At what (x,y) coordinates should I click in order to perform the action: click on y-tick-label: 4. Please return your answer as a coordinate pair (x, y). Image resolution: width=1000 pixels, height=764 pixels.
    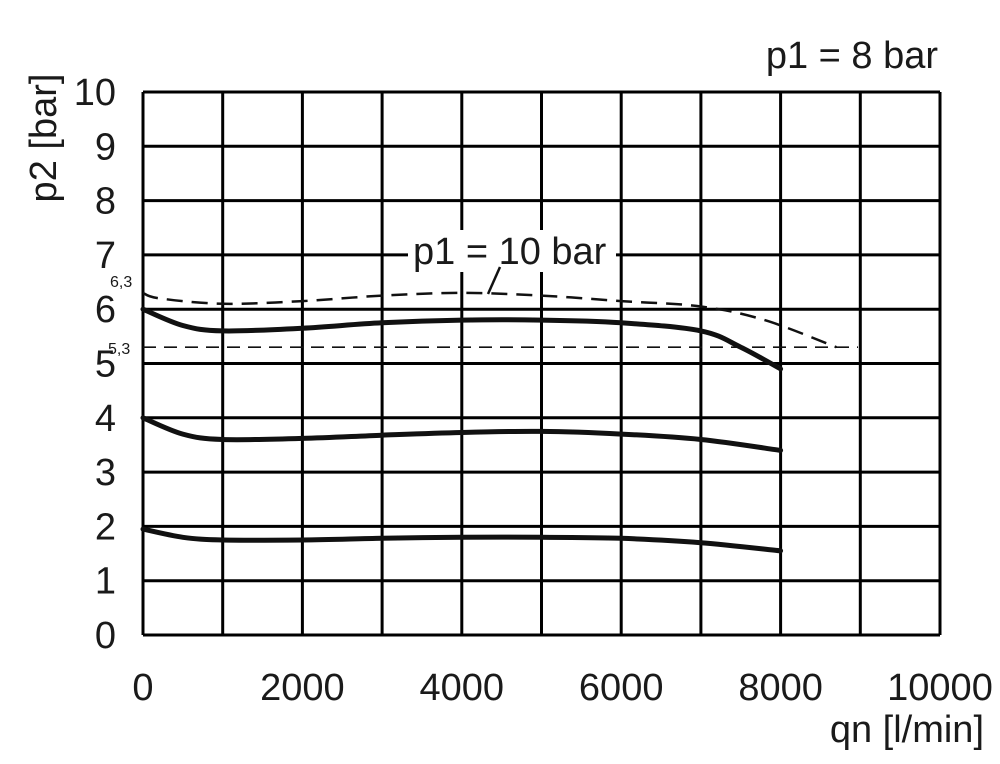
    Looking at the image, I should click on (105, 419).